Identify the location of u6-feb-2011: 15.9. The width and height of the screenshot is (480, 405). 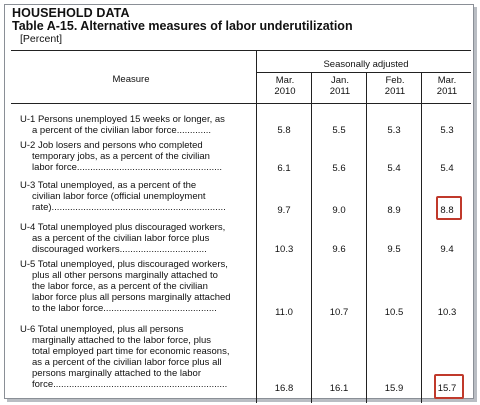
(394, 388).